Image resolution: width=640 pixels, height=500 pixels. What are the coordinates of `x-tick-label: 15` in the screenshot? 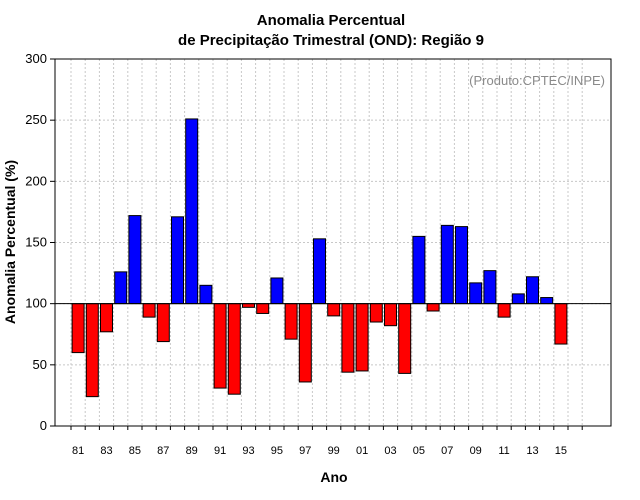 It's located at (561, 451).